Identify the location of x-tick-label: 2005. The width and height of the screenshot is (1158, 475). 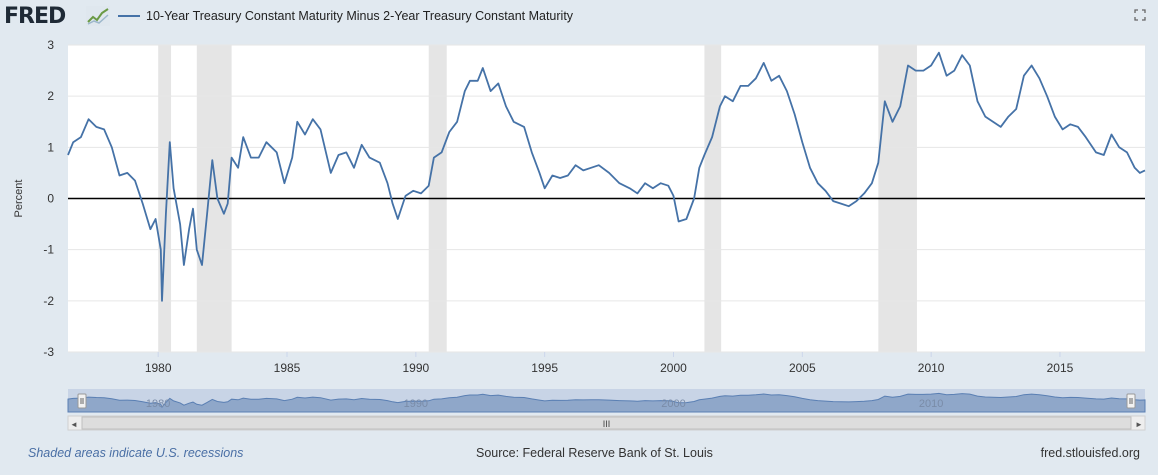
(802, 368).